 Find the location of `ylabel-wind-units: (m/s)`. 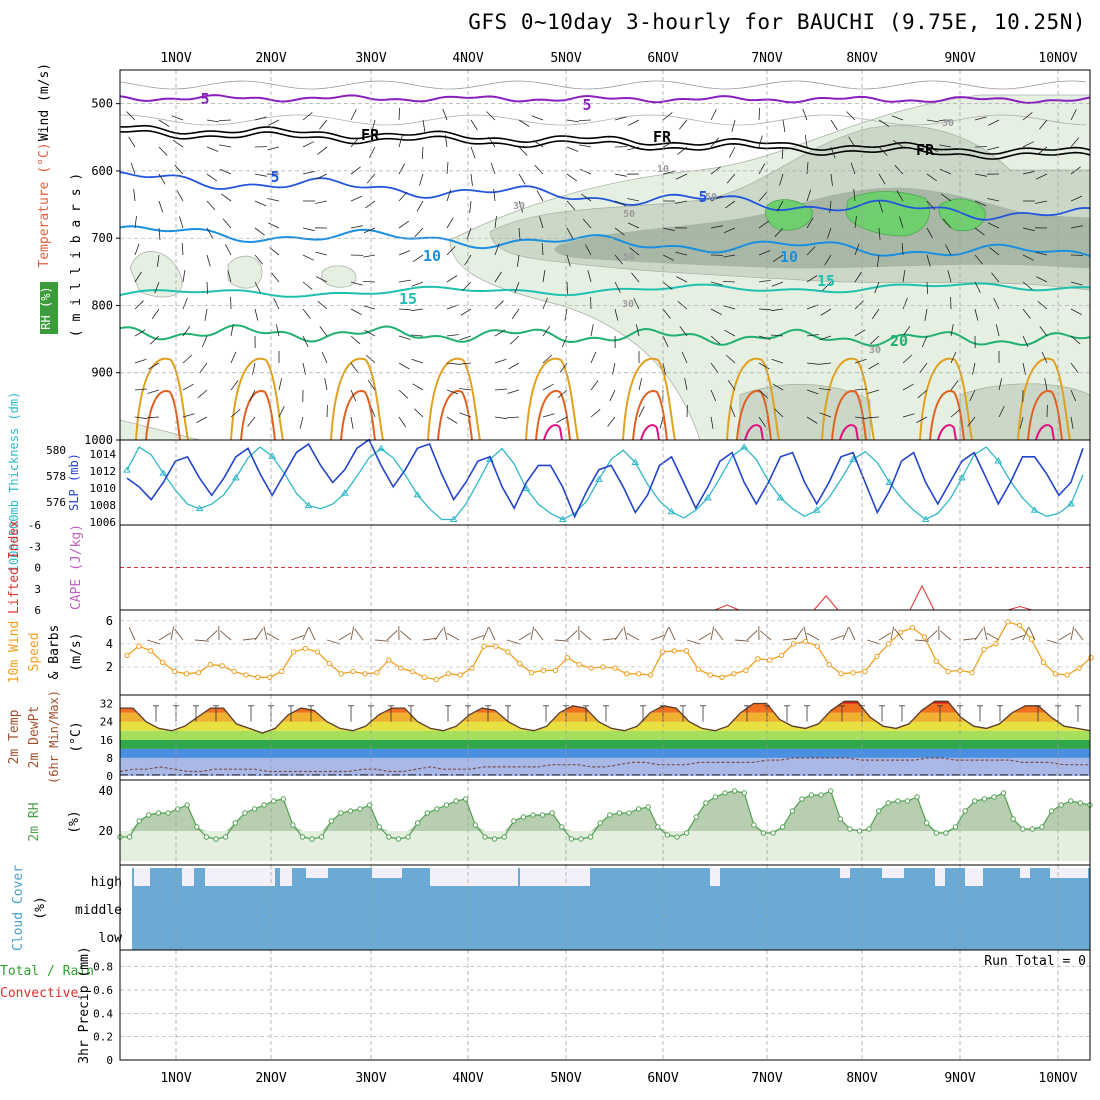

ylabel-wind-units: (m/s) is located at coordinates (76, 651).